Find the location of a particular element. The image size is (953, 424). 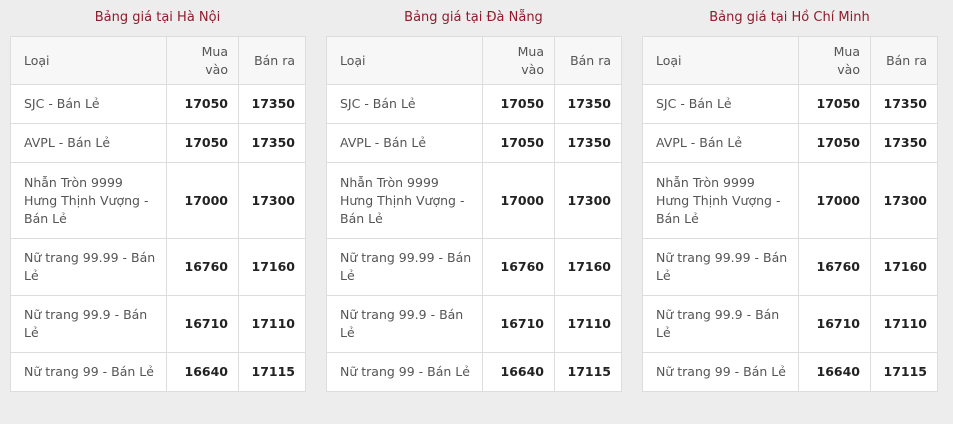

panel-title: Bảng giá tại Hà Nội is located at coordinates (157, 17).